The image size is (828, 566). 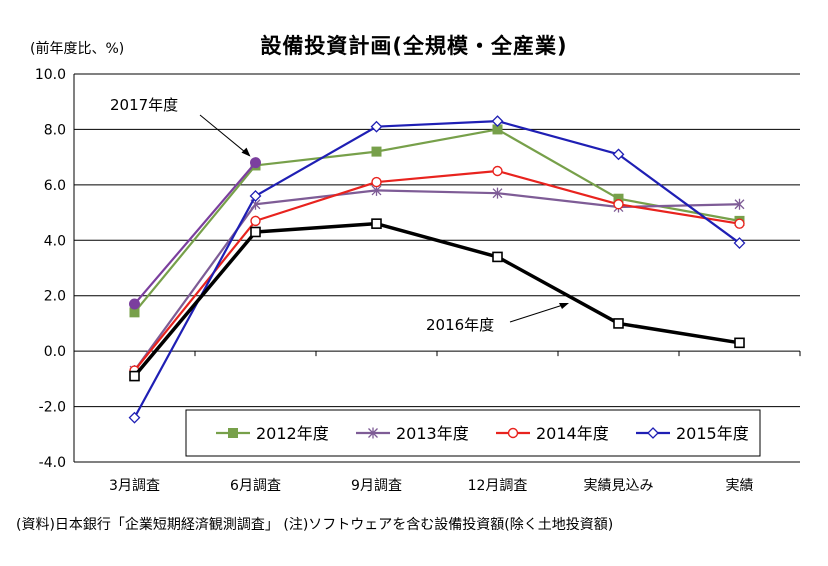 What do you see at coordinates (52, 463) in the screenshot?
I see `y-tick-label: -4.0` at bounding box center [52, 463].